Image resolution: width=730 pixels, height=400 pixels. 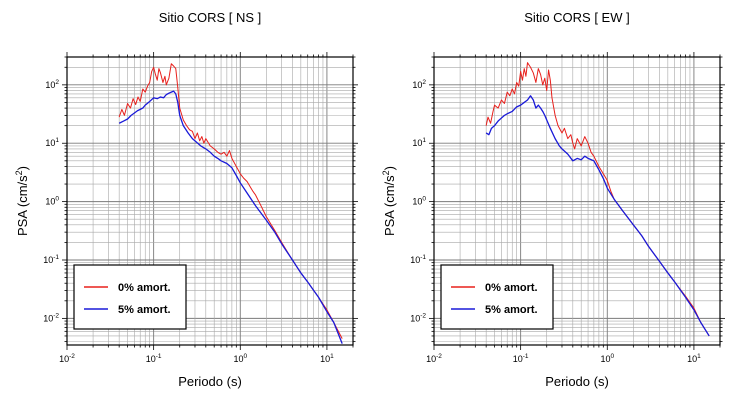 I want to click on chart-title-ew: Sitio CORS [ EW ], so click(x=576, y=17).